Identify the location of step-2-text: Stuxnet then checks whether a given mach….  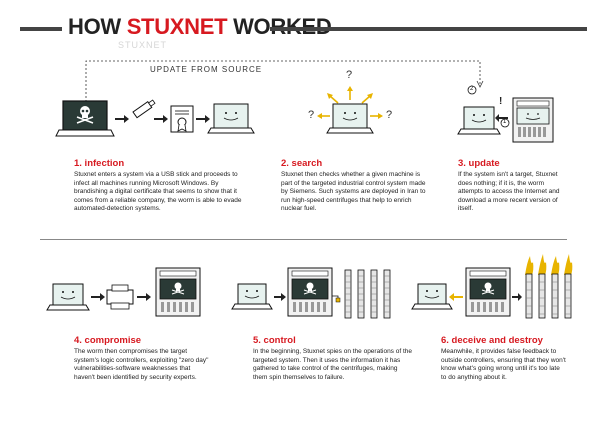
(353, 192).